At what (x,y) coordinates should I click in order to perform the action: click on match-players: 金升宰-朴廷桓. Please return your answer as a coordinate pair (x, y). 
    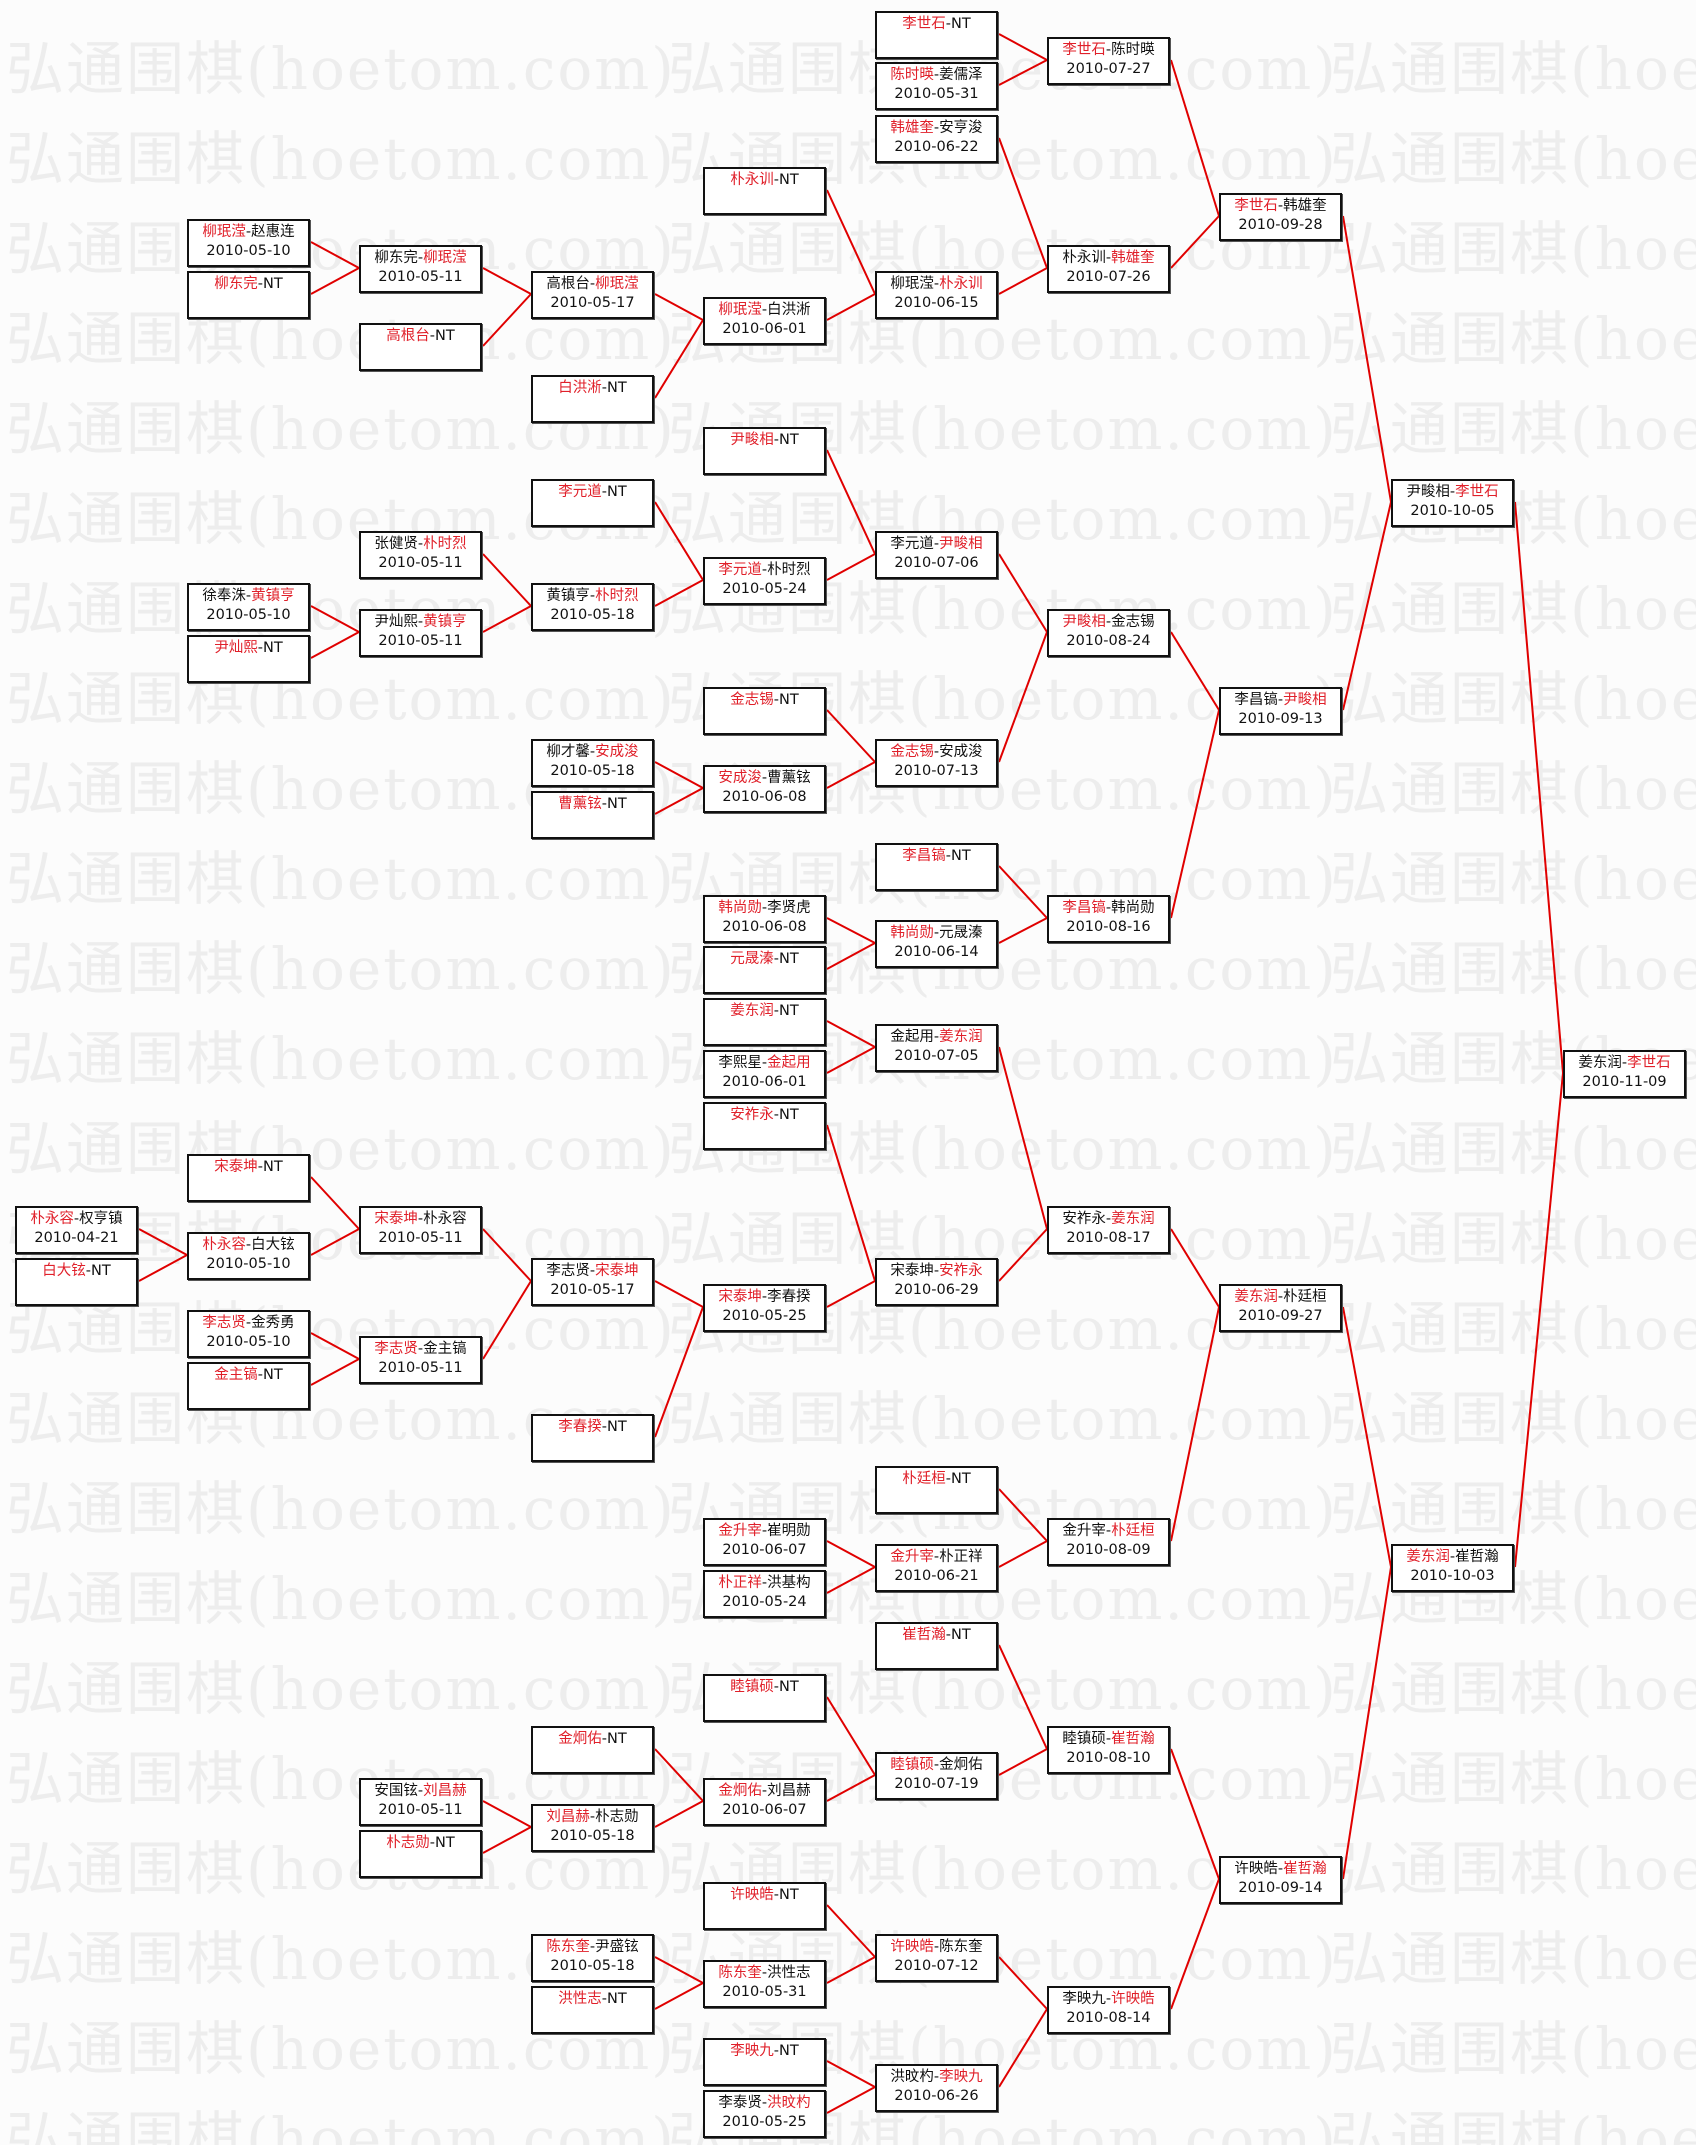
    Looking at the image, I should click on (1108, 1531).